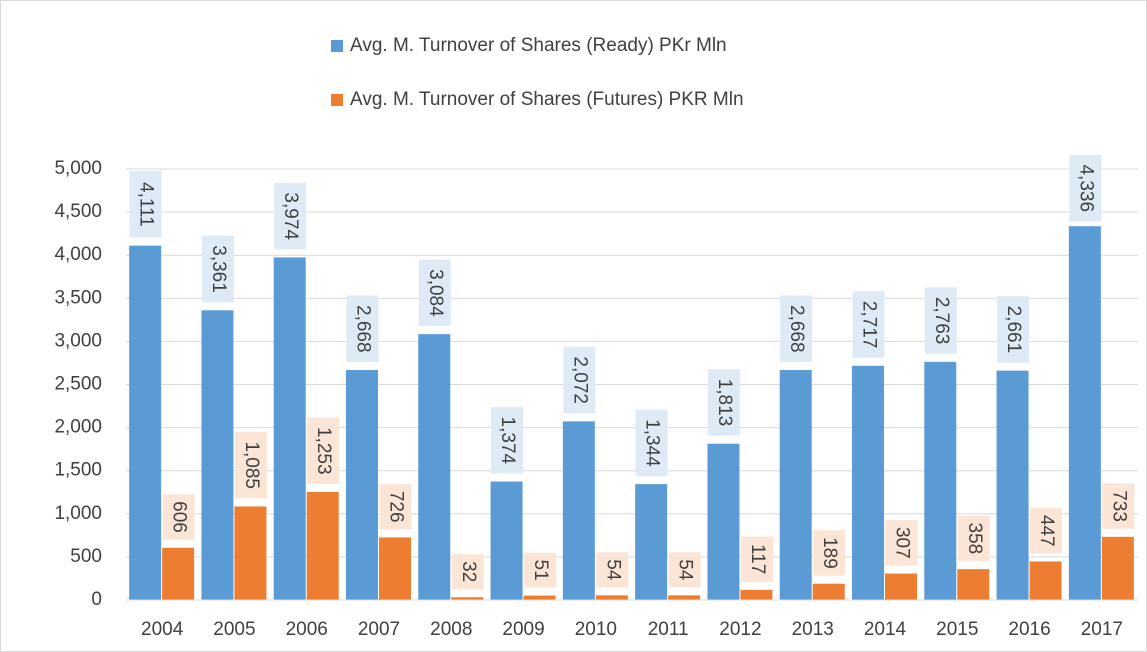 The image size is (1147, 652). I want to click on data-label: 1,813, so click(723, 402).